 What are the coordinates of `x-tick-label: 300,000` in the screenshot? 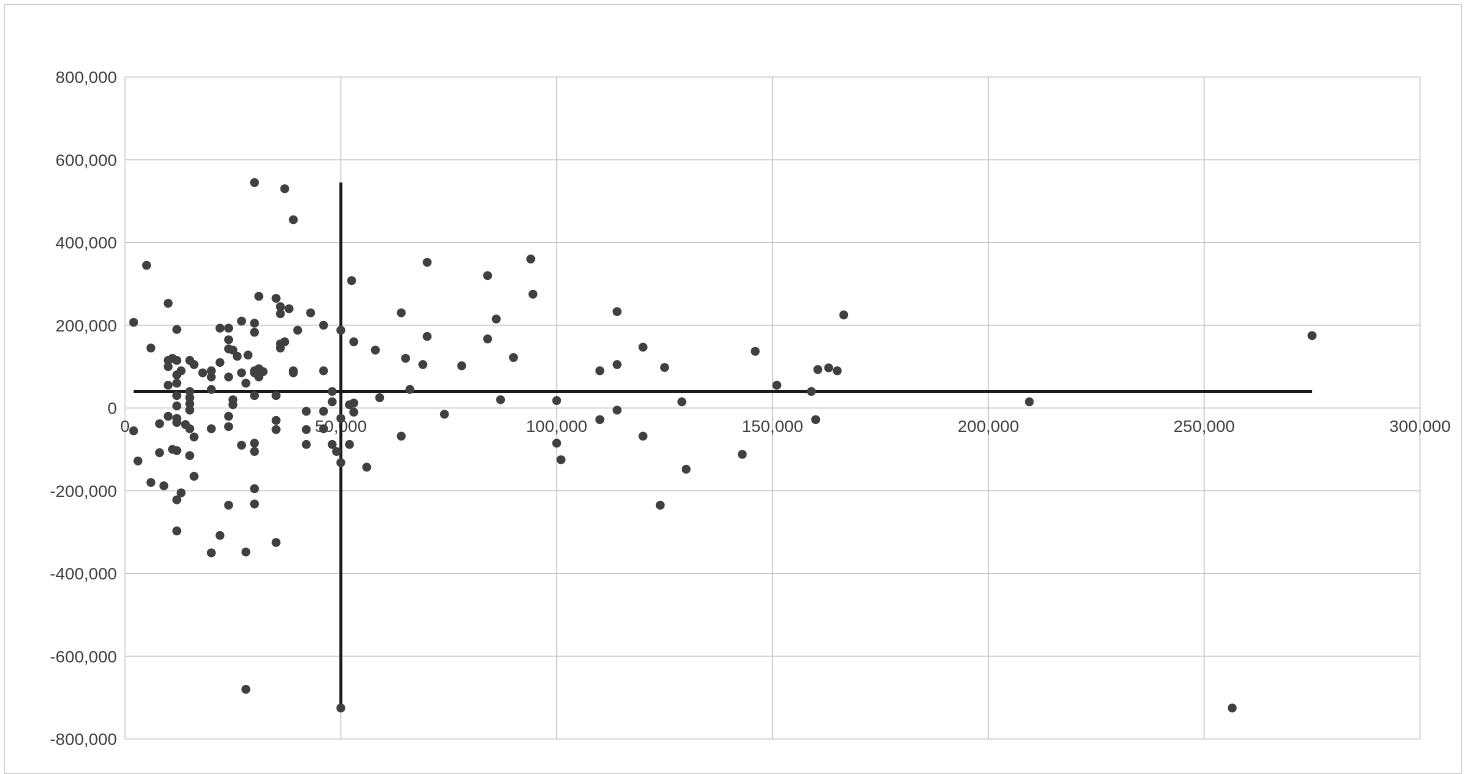 It's located at (1419, 426).